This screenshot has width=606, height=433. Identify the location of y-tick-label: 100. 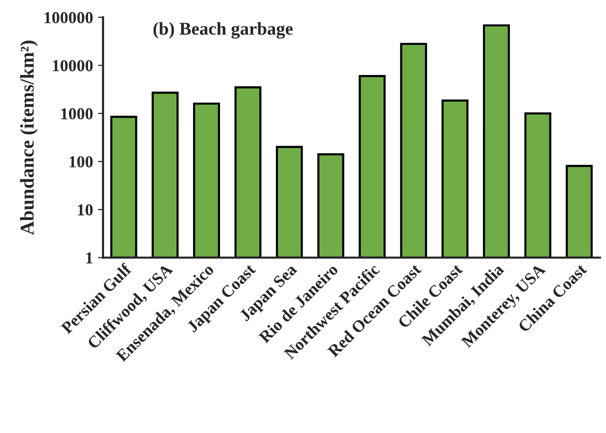
(81, 162).